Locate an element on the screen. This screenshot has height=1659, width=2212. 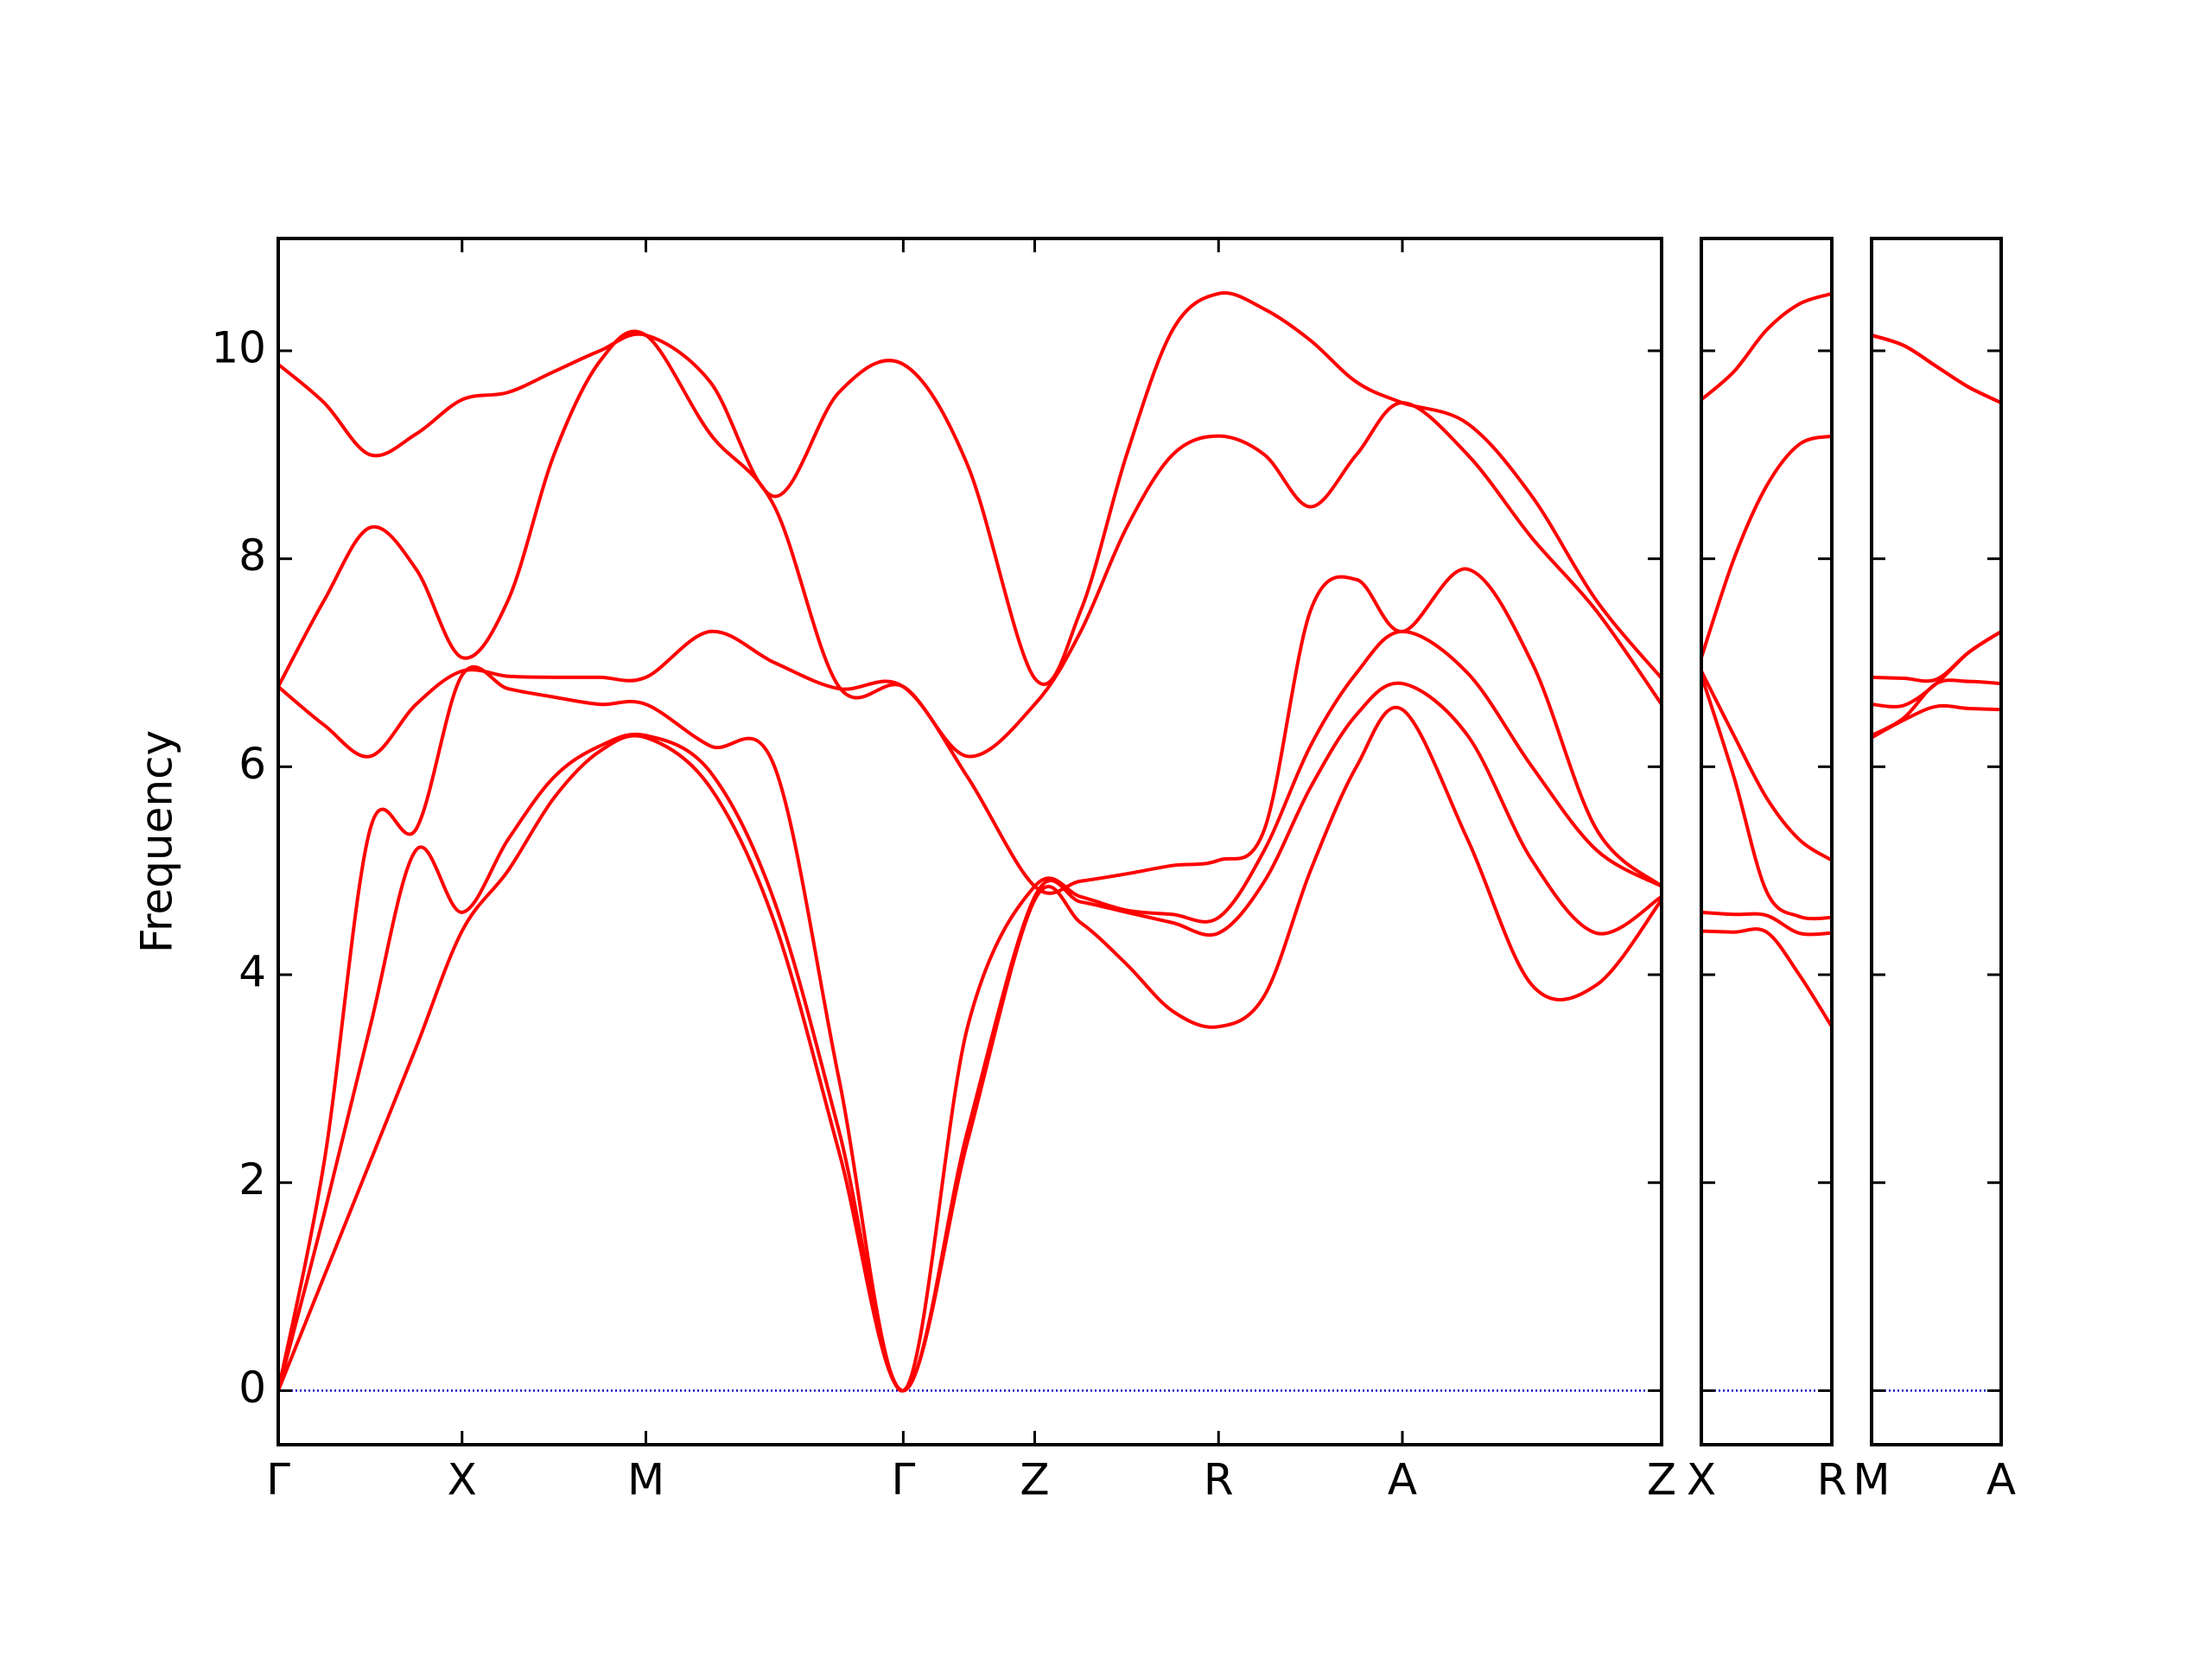
y-tick-label: 8 is located at coordinates (252, 556).